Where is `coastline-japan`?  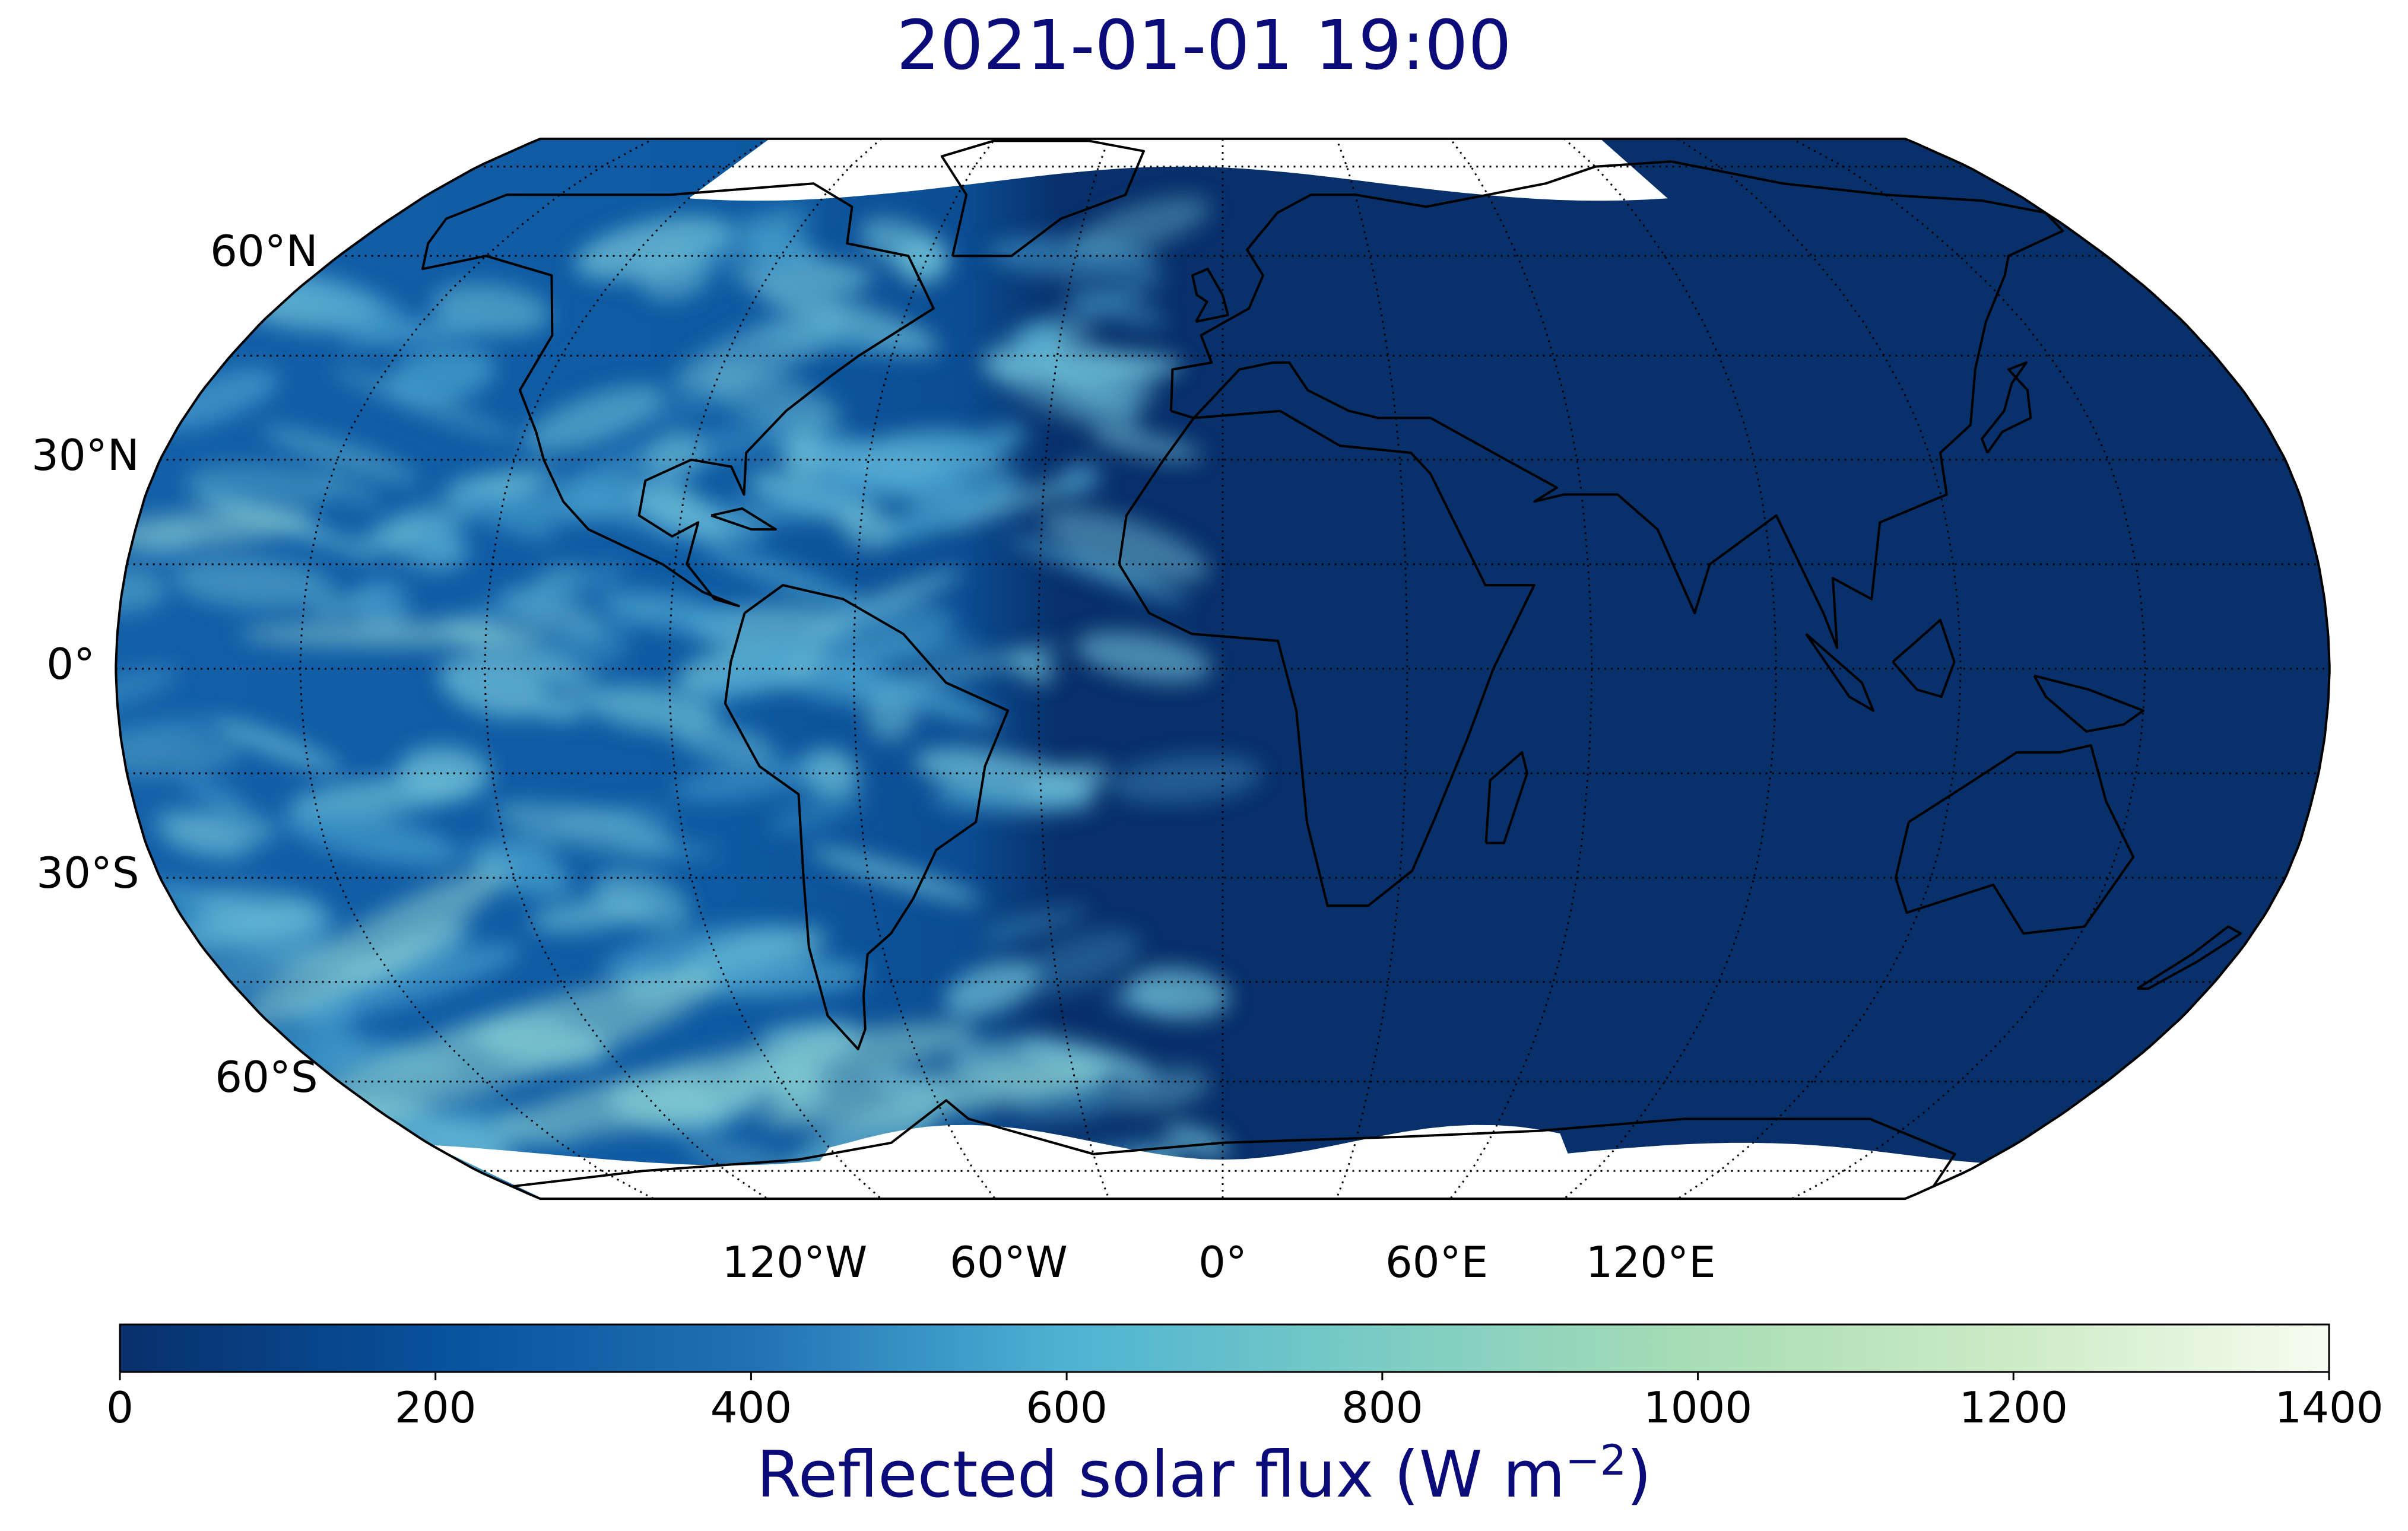 coastline-japan is located at coordinates (2006, 407).